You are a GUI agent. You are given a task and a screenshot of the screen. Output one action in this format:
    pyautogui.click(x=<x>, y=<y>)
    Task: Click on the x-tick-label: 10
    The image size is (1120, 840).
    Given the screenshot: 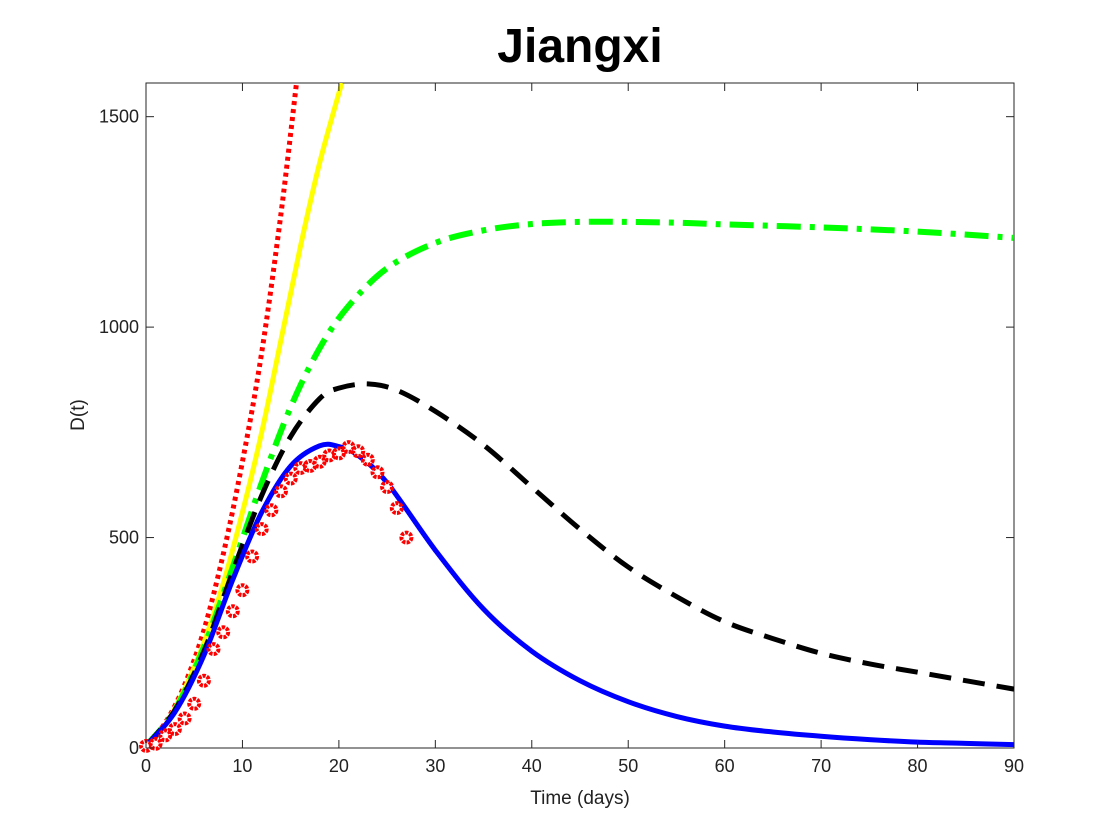 What is the action you would take?
    pyautogui.click(x=242, y=766)
    